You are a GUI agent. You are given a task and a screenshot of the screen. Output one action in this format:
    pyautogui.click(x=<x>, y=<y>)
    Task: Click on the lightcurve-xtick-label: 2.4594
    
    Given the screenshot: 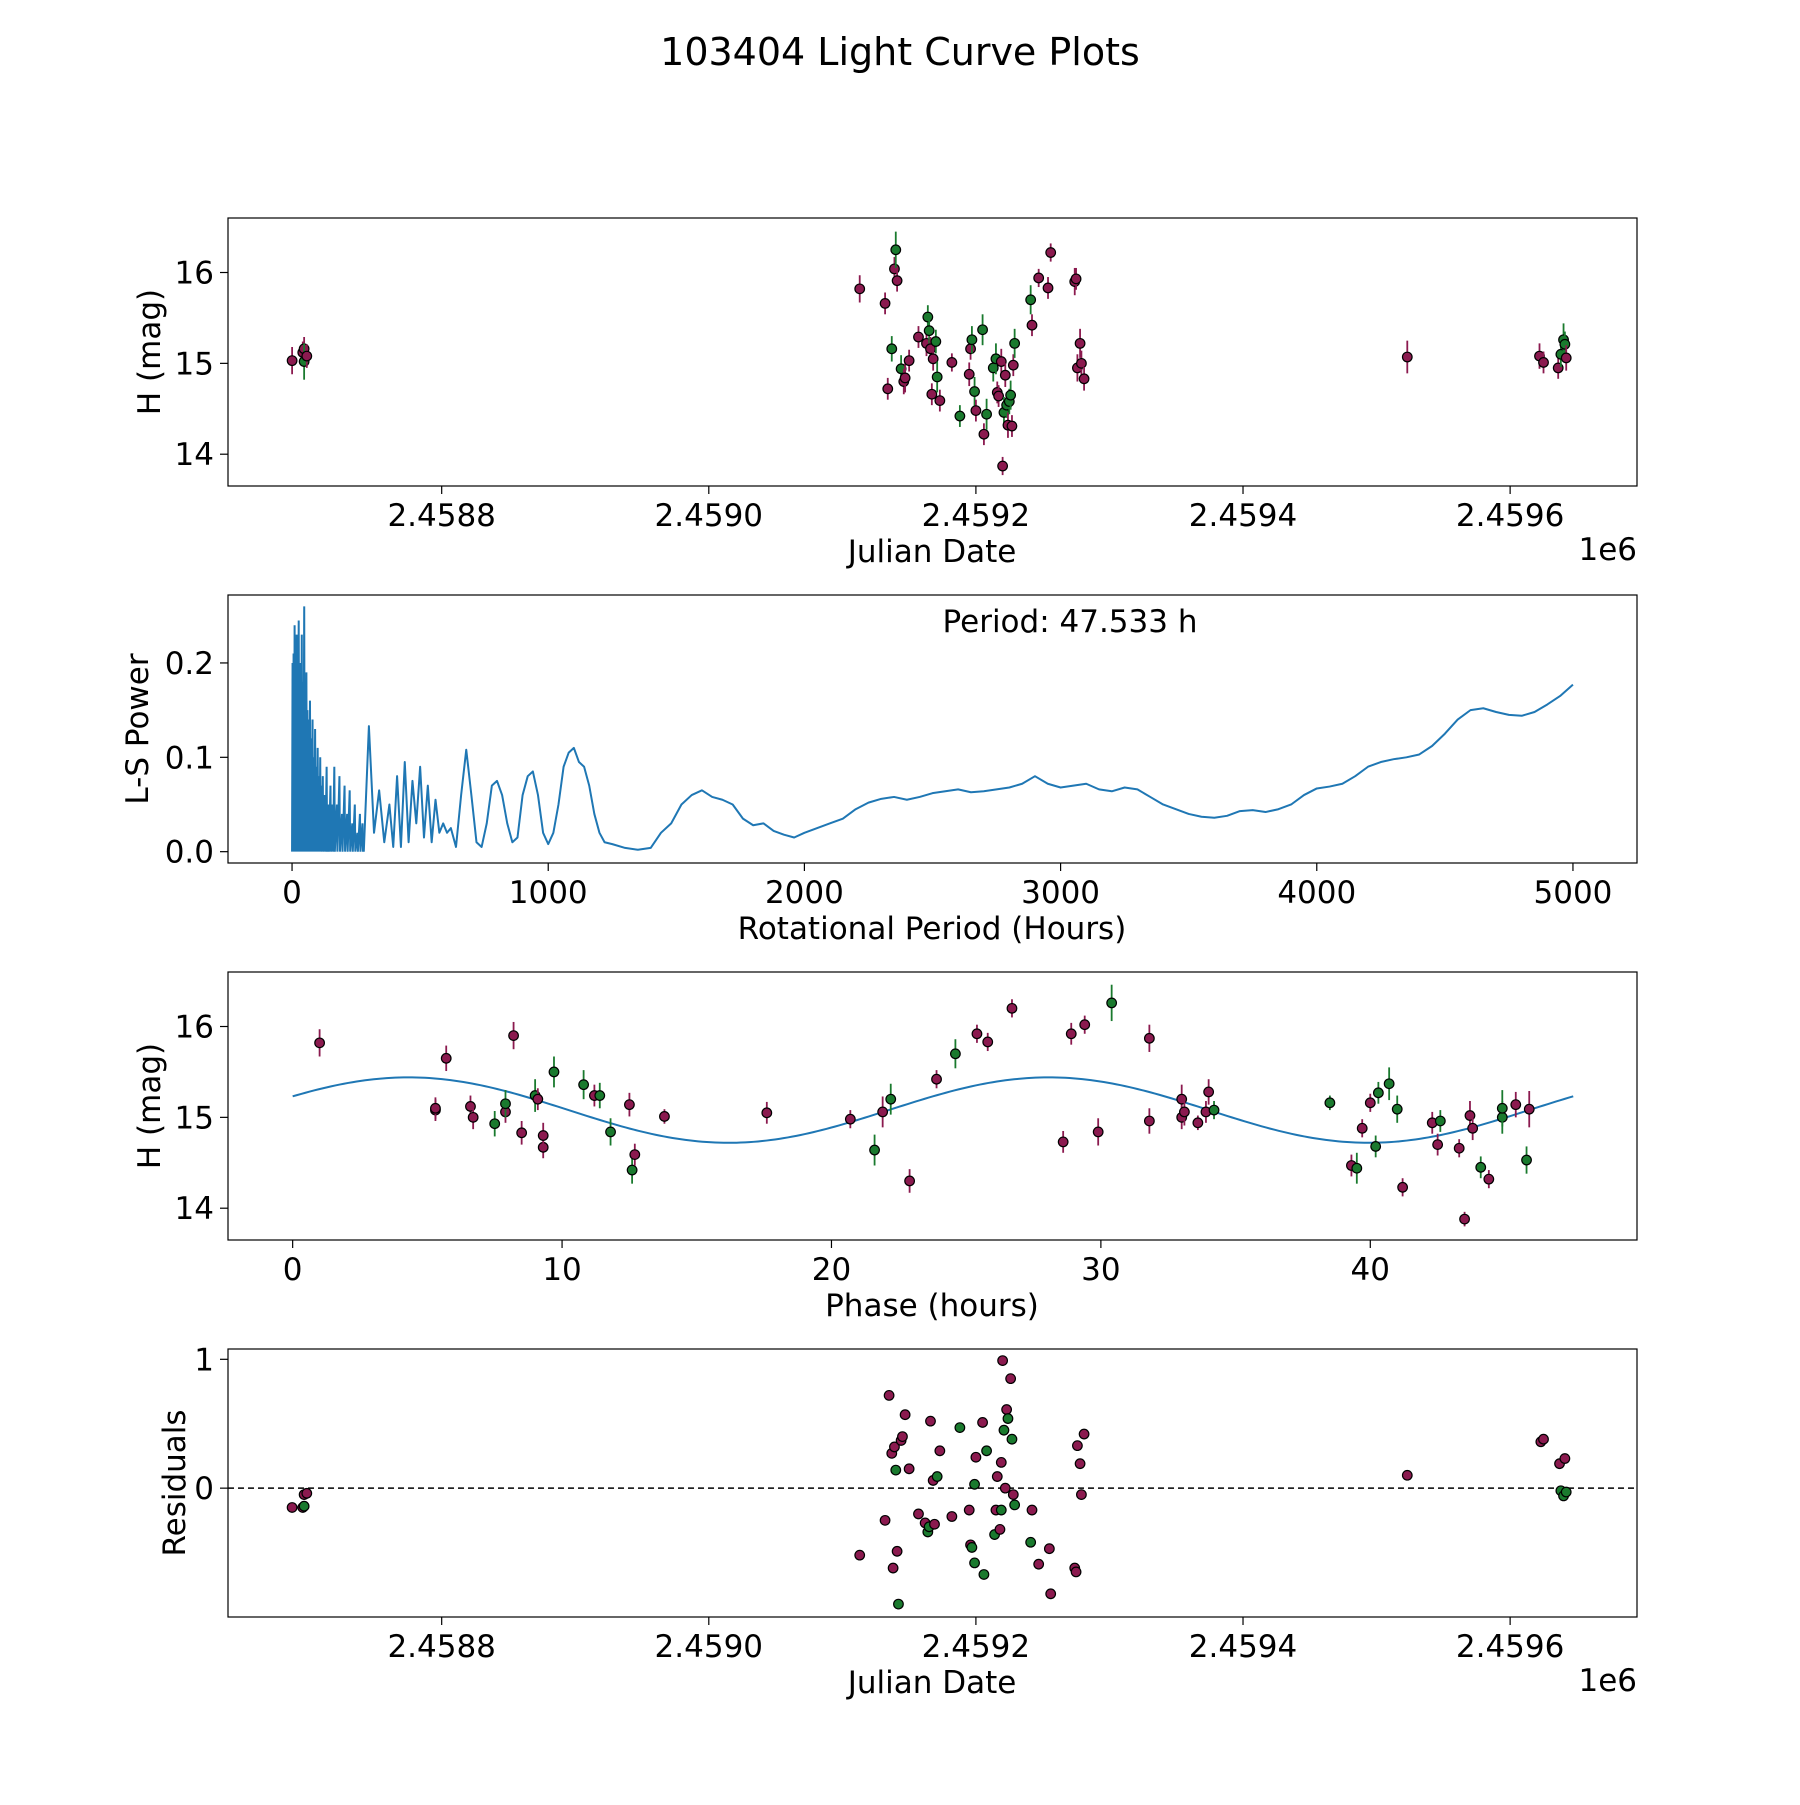 What is the action you would take?
    pyautogui.click(x=1243, y=516)
    